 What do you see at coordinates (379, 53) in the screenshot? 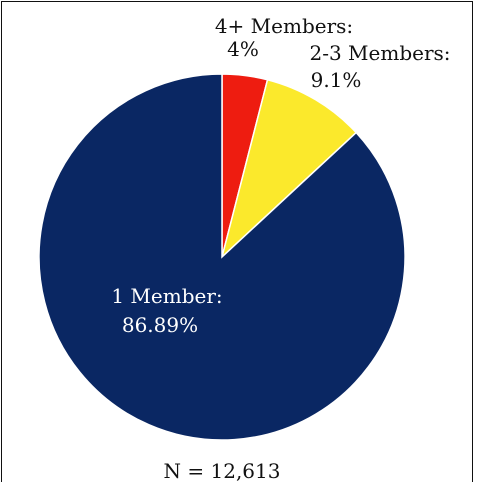
I see `slice-label-2-3-members: 2-3 Members:` at bounding box center [379, 53].